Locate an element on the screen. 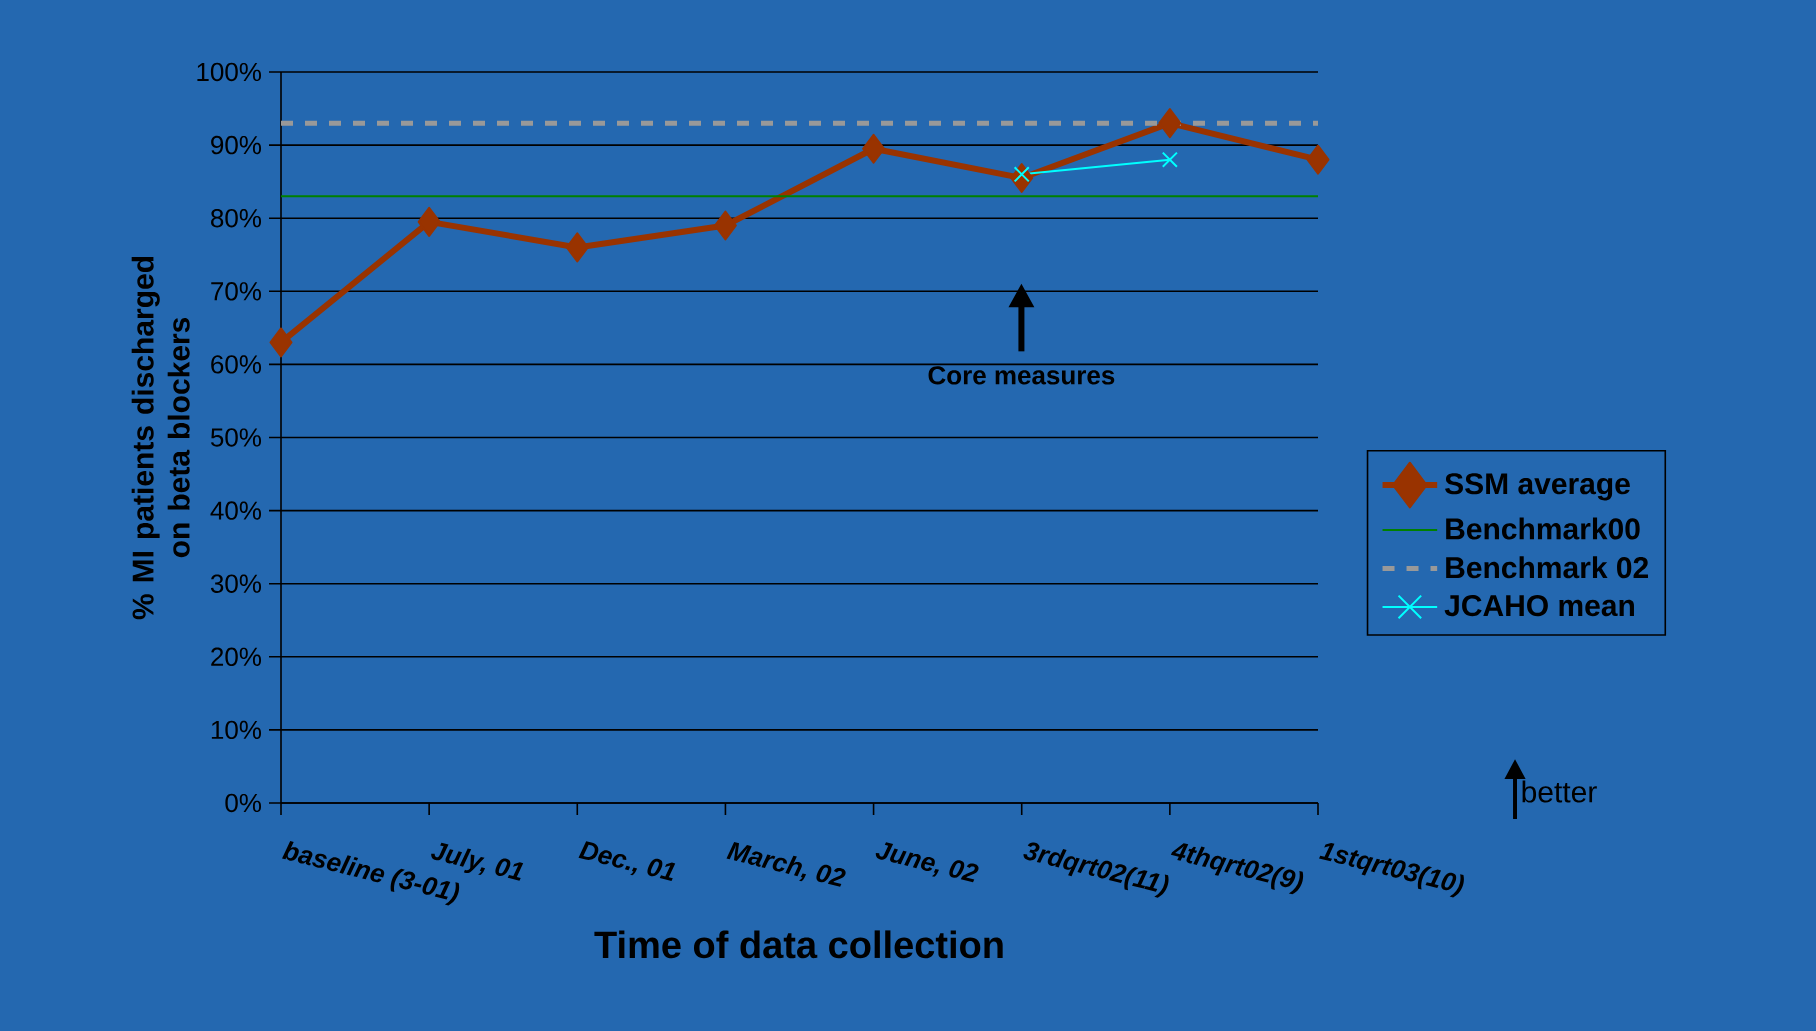 Image resolution: width=1816 pixels, height=1031 pixels. y-tick-label: 90% is located at coordinates (236, 145).